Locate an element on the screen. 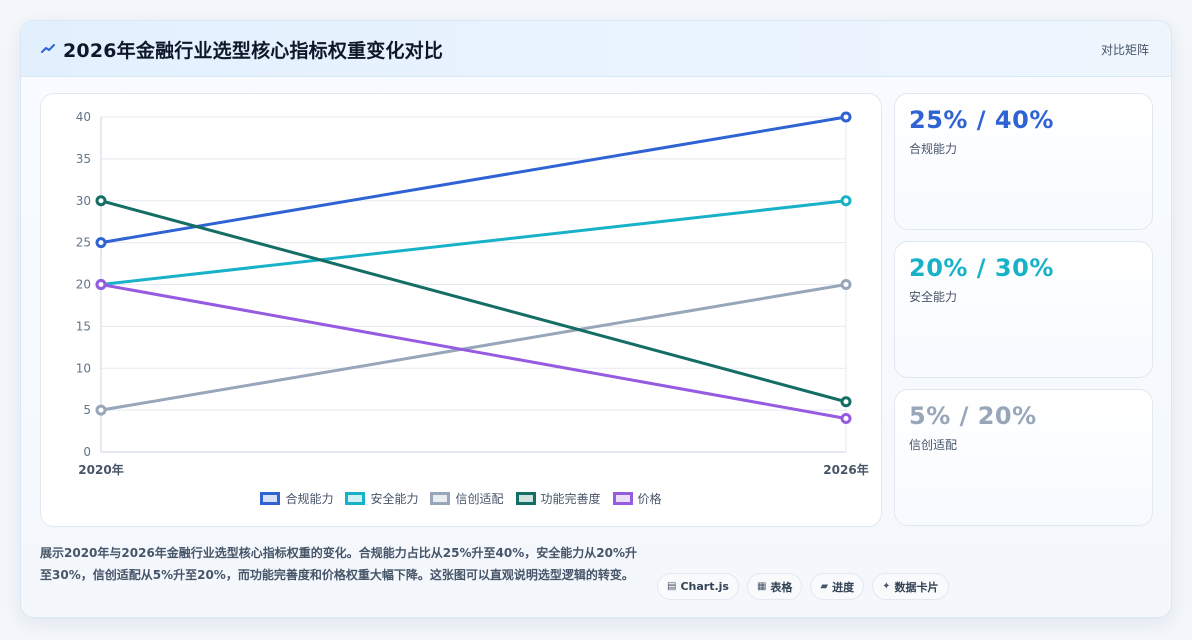  tag-progress: ▰ 进度 is located at coordinates (837, 586).